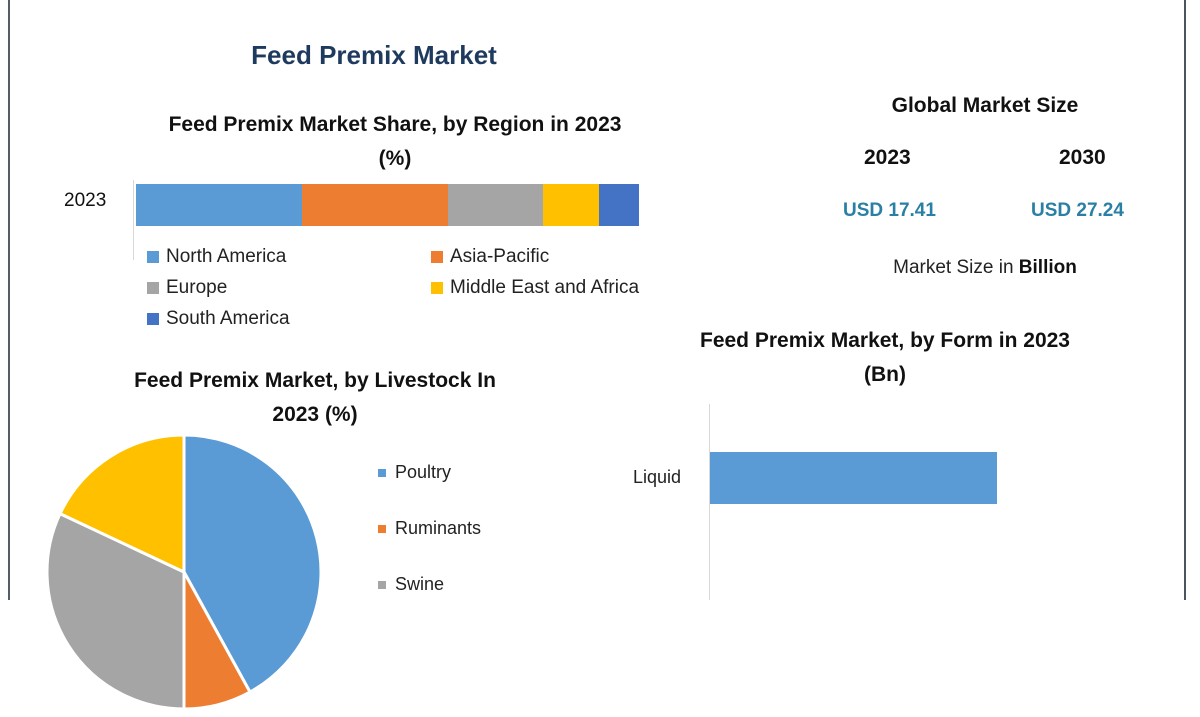 The height and width of the screenshot is (717, 1200). I want to click on year-2023-label: 2023, so click(887, 157).